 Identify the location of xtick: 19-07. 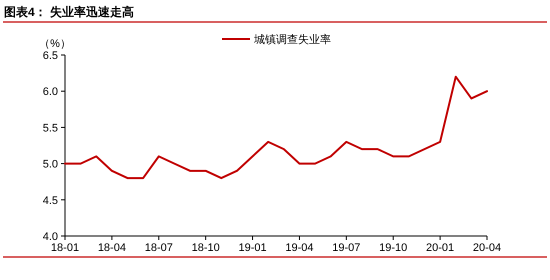
(346, 248).